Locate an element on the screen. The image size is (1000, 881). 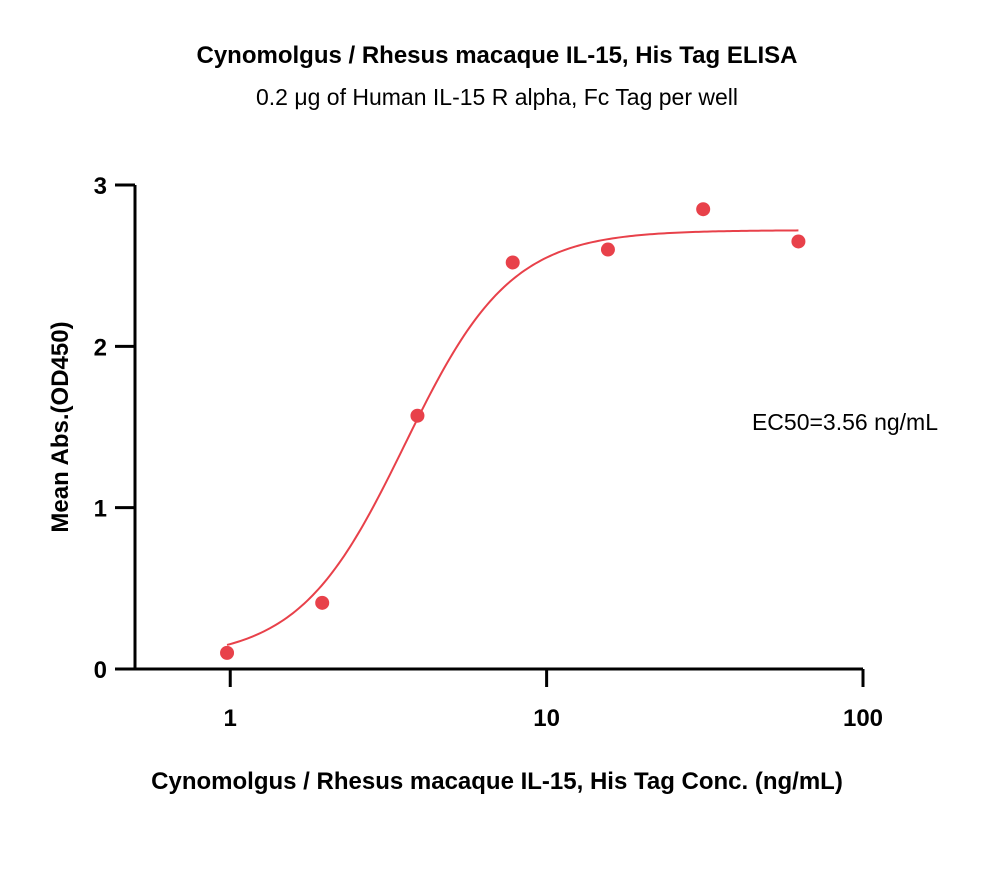
ec50-annotation: EC50=3.56 ng/mL is located at coordinates (845, 422).